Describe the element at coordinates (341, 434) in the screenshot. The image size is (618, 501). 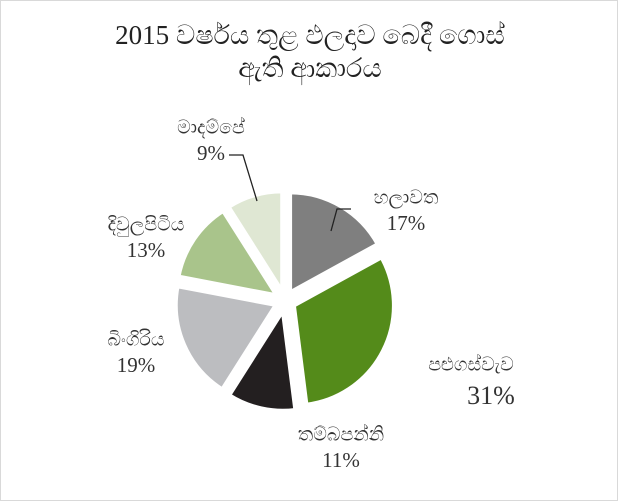
I see `slice-label: තම්බපන්නි` at that location.